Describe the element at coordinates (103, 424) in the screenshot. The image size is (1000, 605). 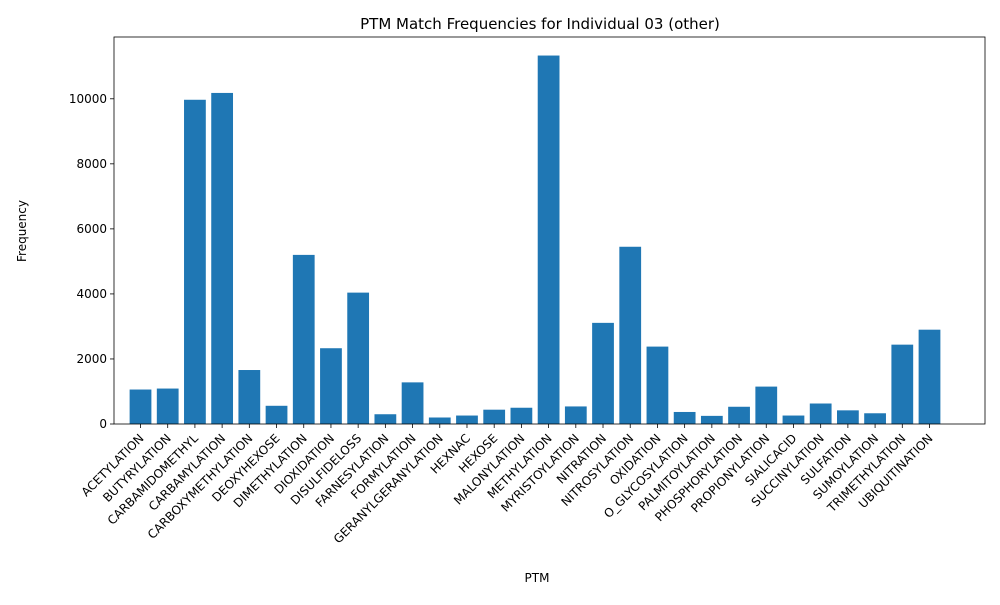
I see `y-tick-label: 0` at that location.